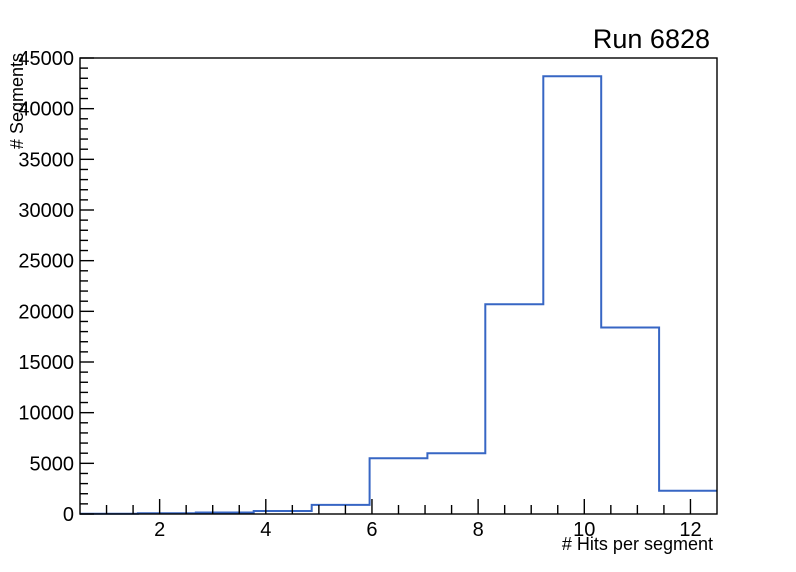  What do you see at coordinates (46, 110) in the screenshot?
I see `y-tick-label: 40000` at bounding box center [46, 110].